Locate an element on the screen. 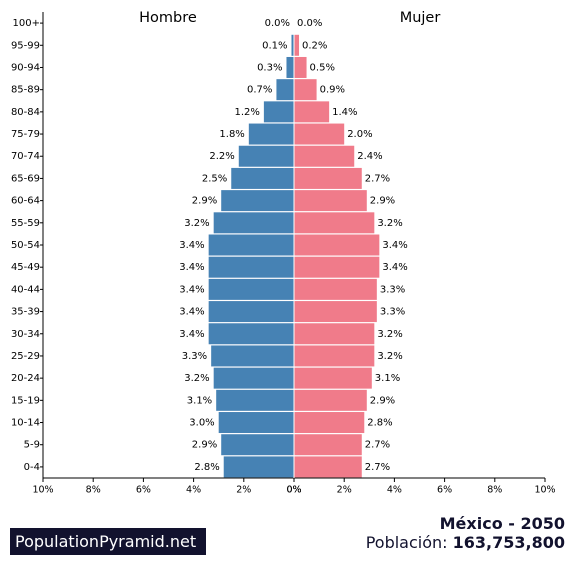 This screenshot has width=575, height=581. age-group-label: 20-24 is located at coordinates (25, 378).